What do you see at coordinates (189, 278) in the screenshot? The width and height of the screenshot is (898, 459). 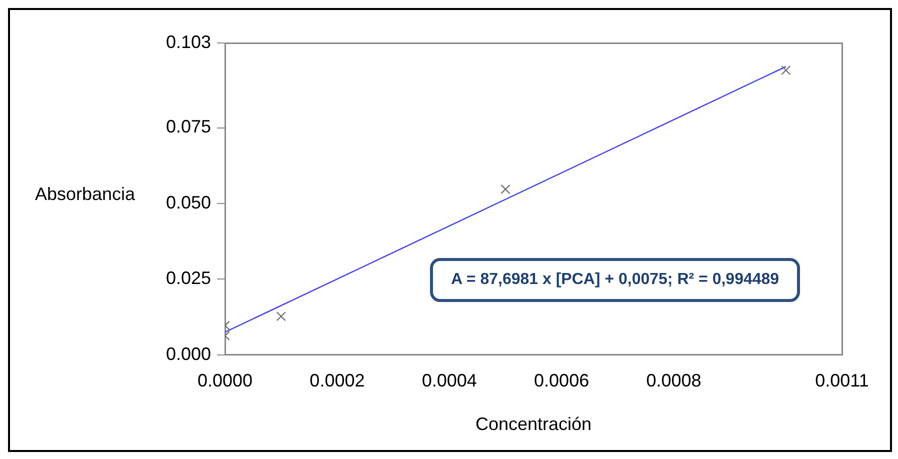 I see `y-tick-label: 0.025` at bounding box center [189, 278].